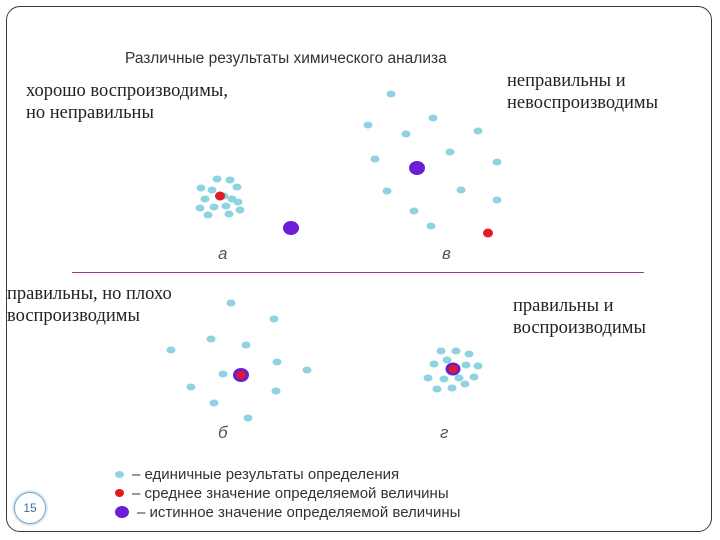  I want to click on caption-b: правильны, но плохо воспроизводимы, so click(89, 305).